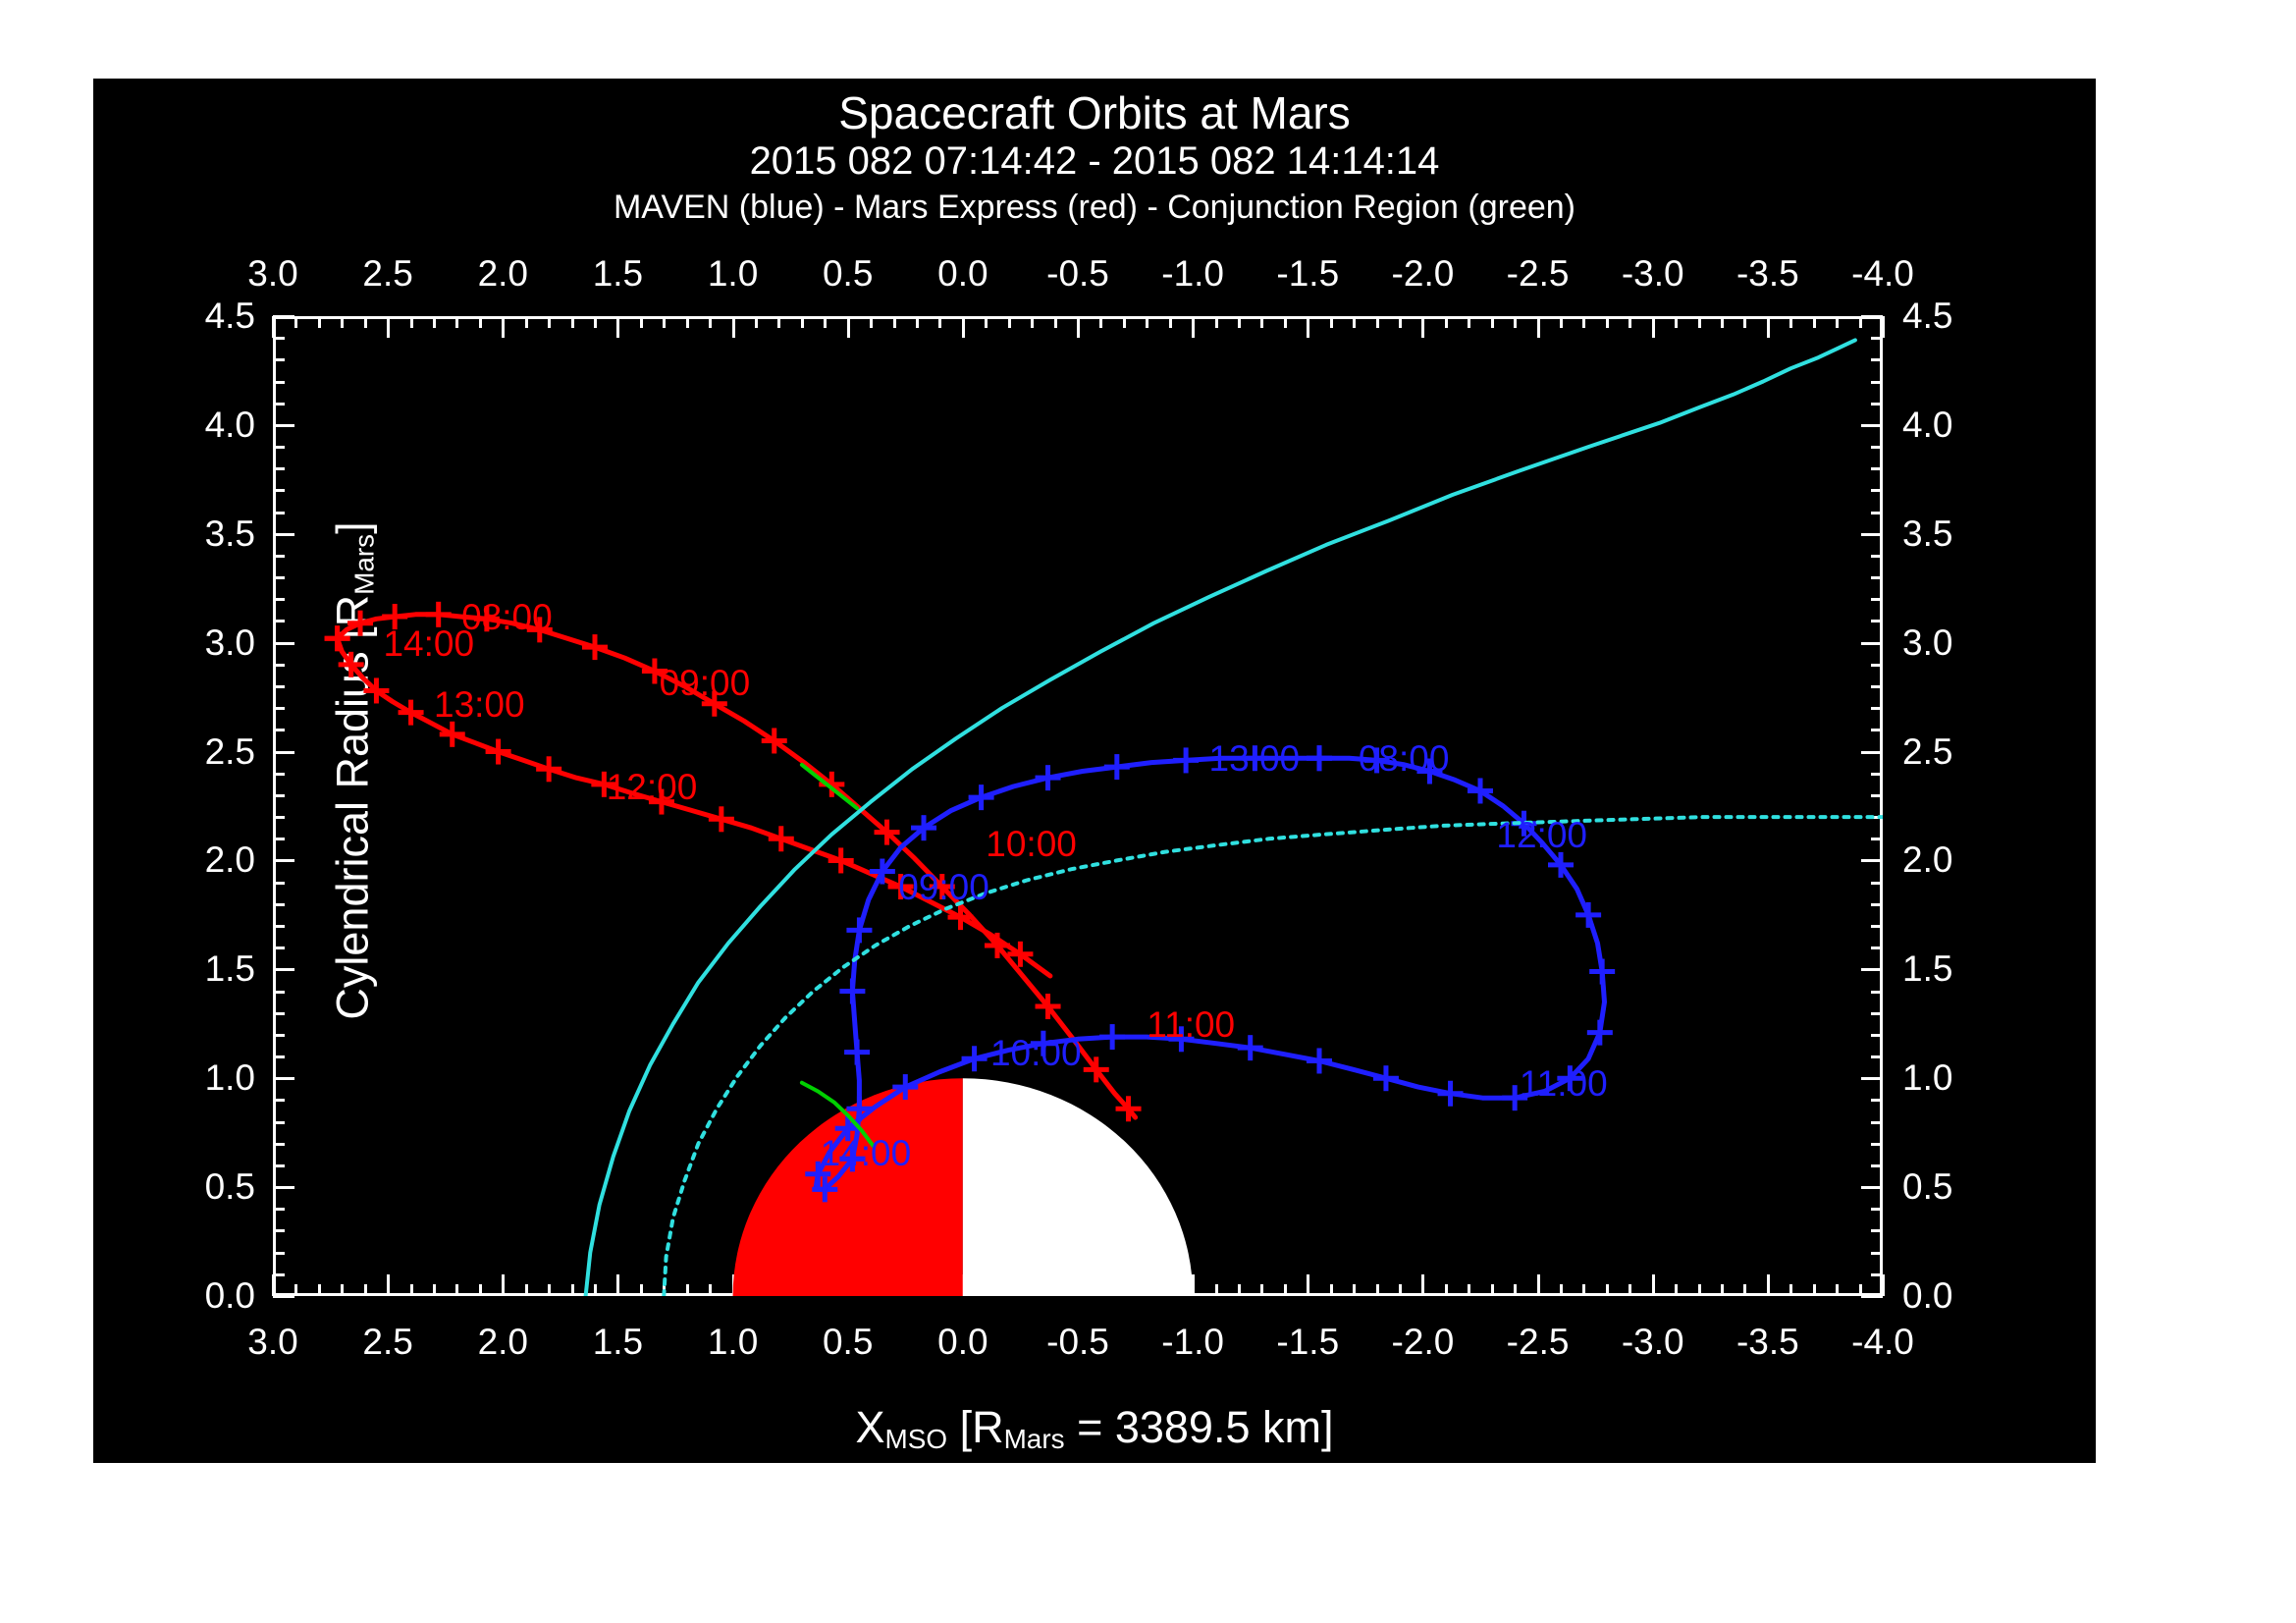 The width and height of the screenshot is (2296, 1623). I want to click on axis-tick-label: 3.5, so click(229, 534).